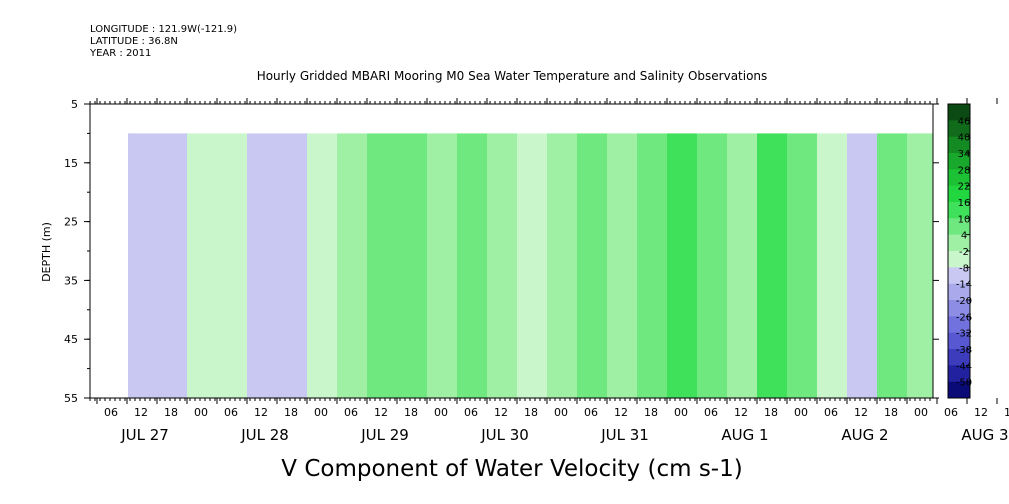  What do you see at coordinates (964, 301) in the screenshot?
I see `colorbar-label: -20` at bounding box center [964, 301].